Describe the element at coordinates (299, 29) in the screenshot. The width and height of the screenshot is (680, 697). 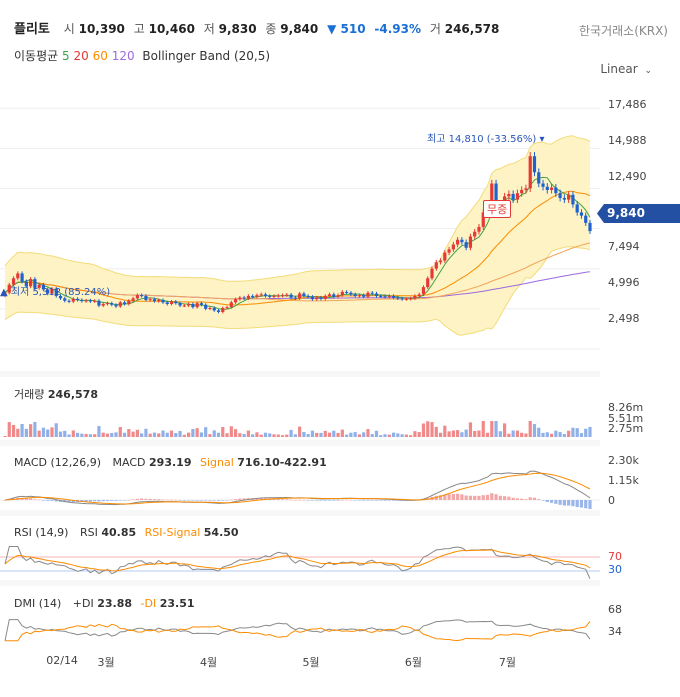
I see `close-value: 9,840` at that location.